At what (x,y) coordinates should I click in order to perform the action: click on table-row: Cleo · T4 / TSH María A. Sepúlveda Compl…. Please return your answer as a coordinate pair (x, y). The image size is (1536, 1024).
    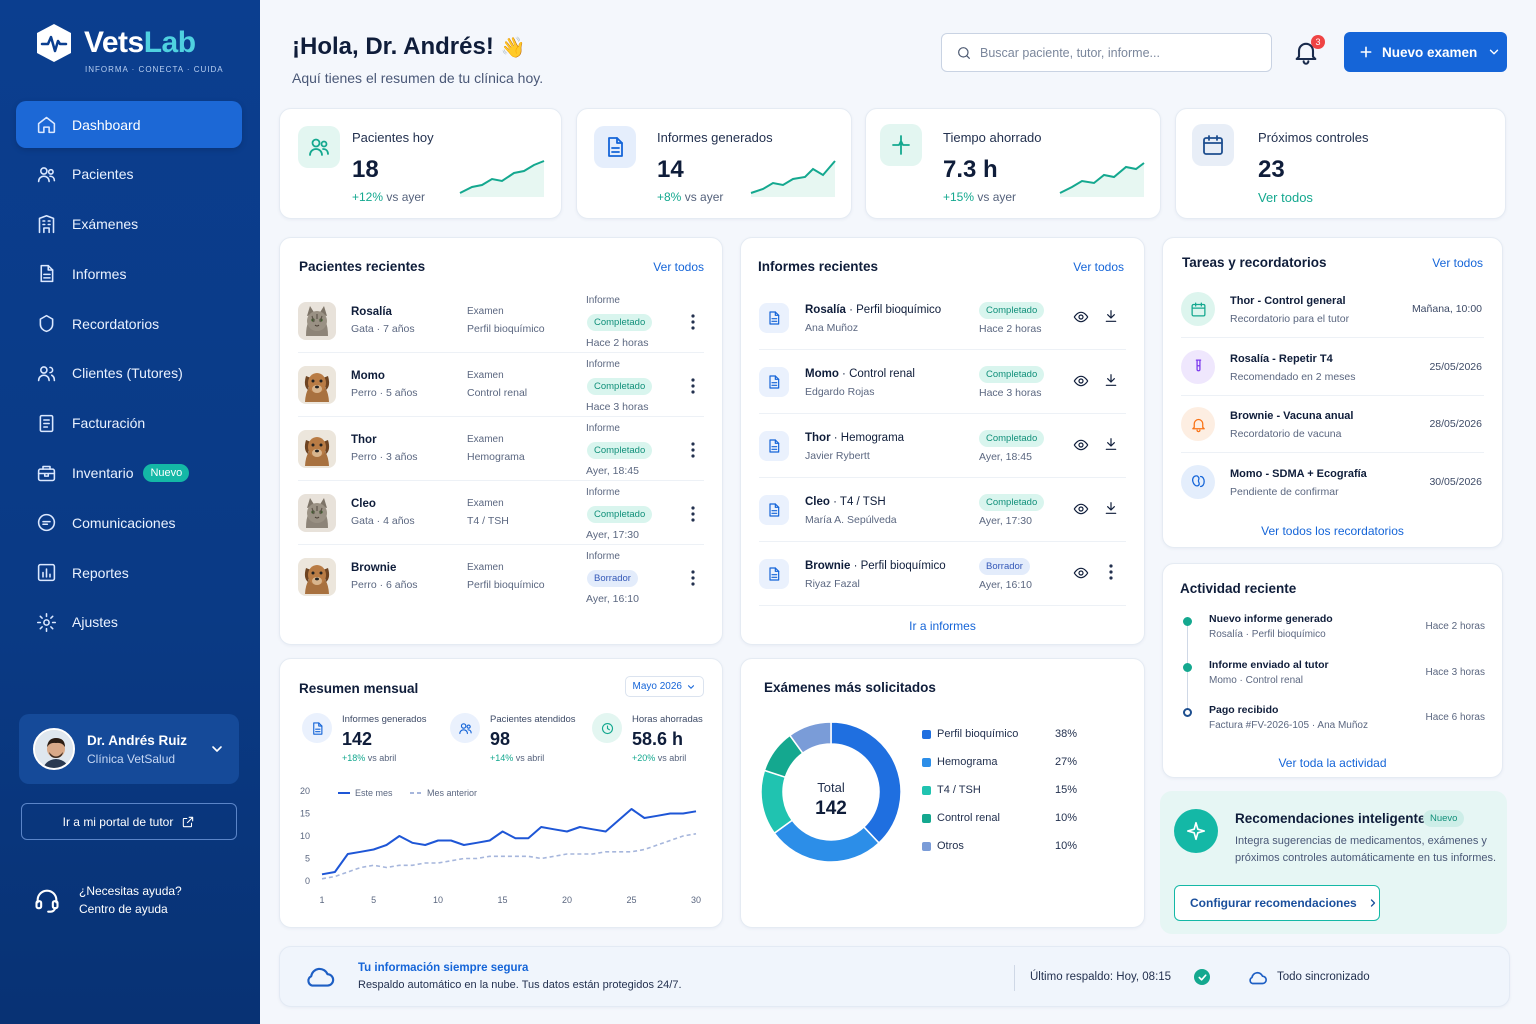
    Looking at the image, I should click on (942, 510).